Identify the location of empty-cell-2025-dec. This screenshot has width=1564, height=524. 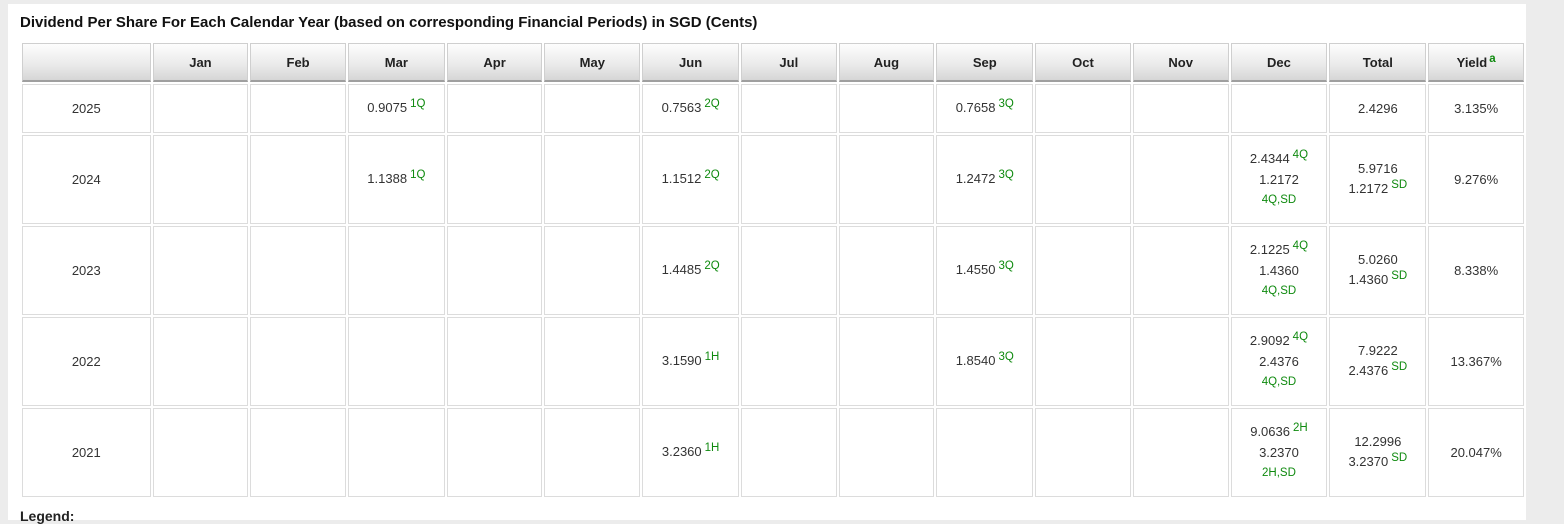
(1279, 108).